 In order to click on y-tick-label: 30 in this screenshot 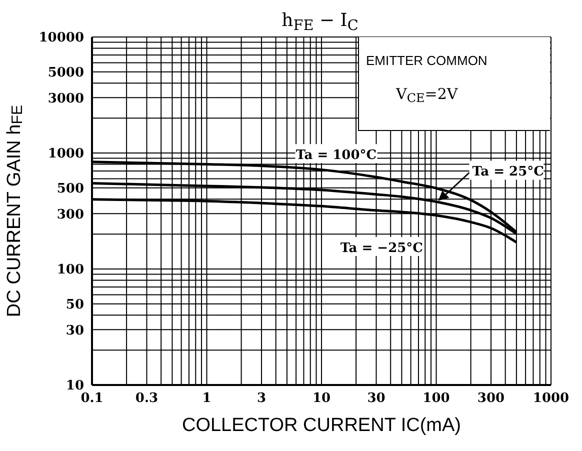, I will do `click(75, 330)`.